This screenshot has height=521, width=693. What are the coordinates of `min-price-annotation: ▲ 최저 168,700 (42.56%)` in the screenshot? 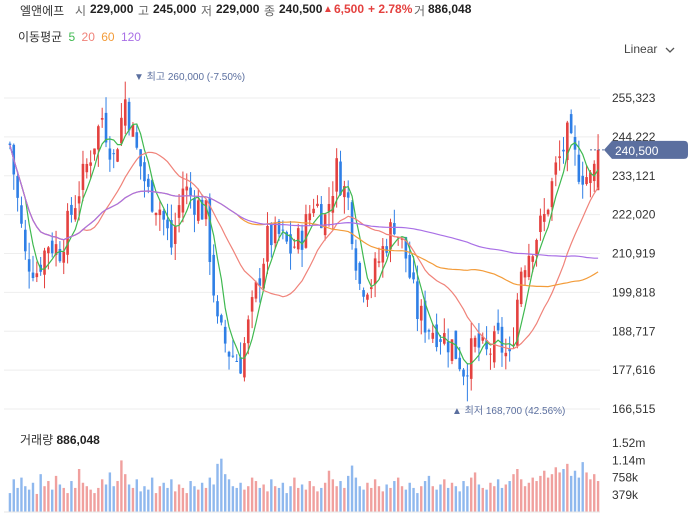 It's located at (508, 411).